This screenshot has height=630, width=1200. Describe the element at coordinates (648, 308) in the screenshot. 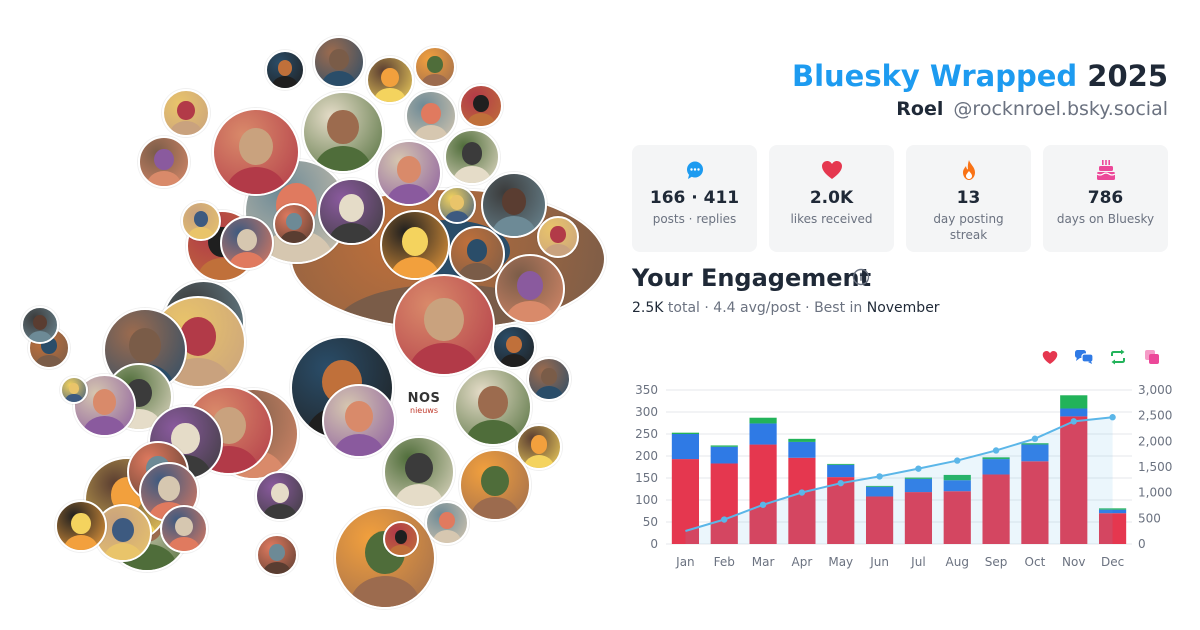

I see `engagement-total: 2.5K` at that location.